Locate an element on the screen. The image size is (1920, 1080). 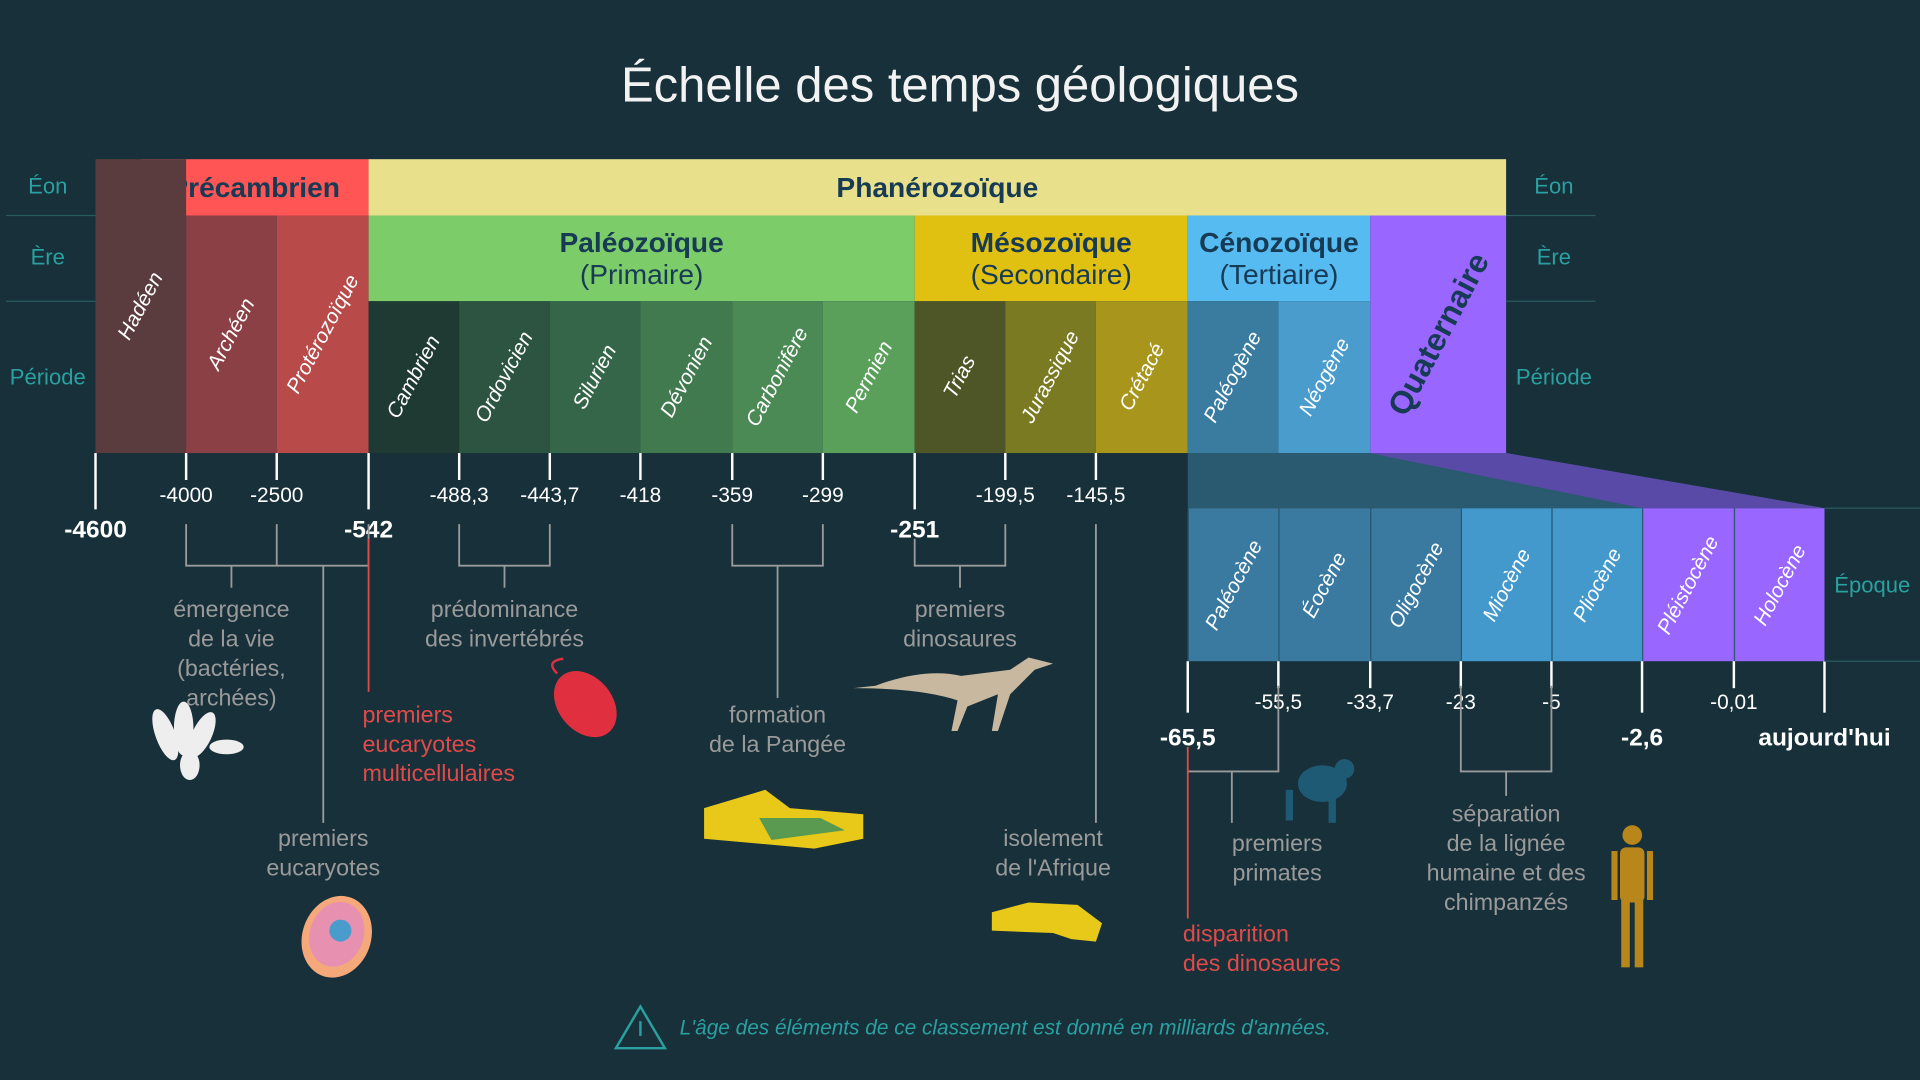
event-dinosaurs: premiers dinosaures is located at coordinates (960, 625).